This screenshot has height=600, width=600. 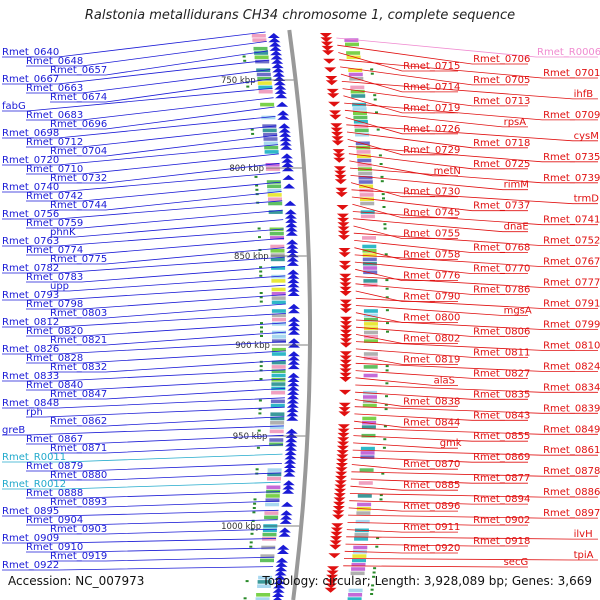 What do you see at coordinates (571, 304) in the screenshot?
I see `gene-label-right: Rmet_0791` at bounding box center [571, 304].